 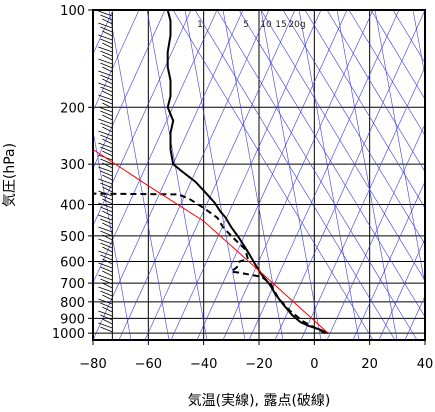 What do you see at coordinates (72, 237) in the screenshot?
I see `y-tick-label: 500` at bounding box center [72, 237].